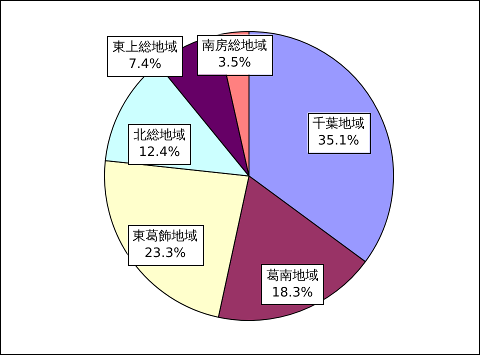 The image size is (480, 355). I want to click on slice-label: 東上総地域, so click(145, 47).